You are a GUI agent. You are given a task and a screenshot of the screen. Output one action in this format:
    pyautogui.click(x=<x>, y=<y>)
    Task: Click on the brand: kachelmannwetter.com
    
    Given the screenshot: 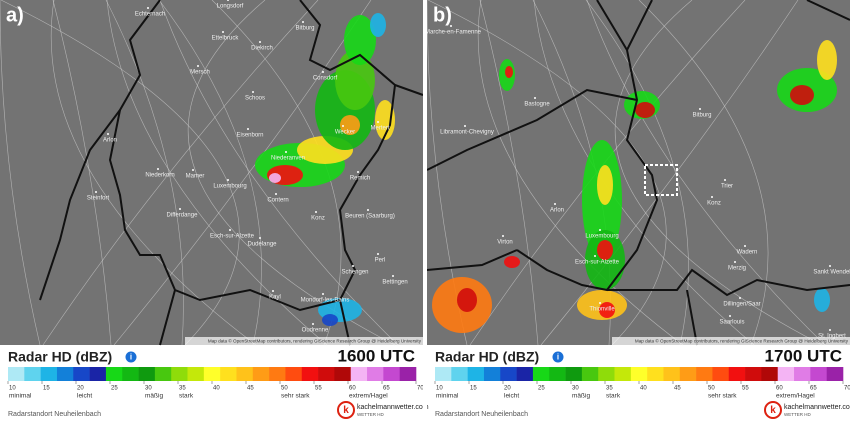 What is the action you would take?
    pyautogui.click(x=393, y=407)
    